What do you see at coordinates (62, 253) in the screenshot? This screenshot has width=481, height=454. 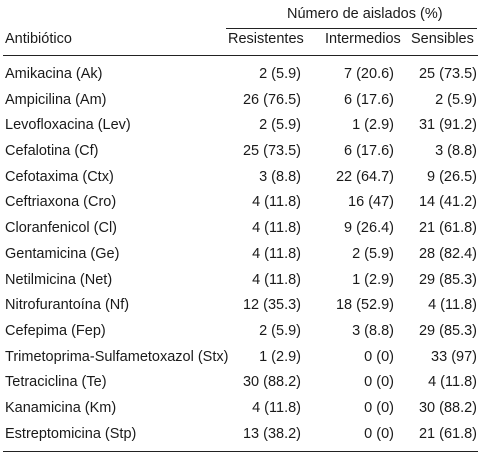 I see `cell-antibiotic: Gentamicina (Ge)` at bounding box center [62, 253].